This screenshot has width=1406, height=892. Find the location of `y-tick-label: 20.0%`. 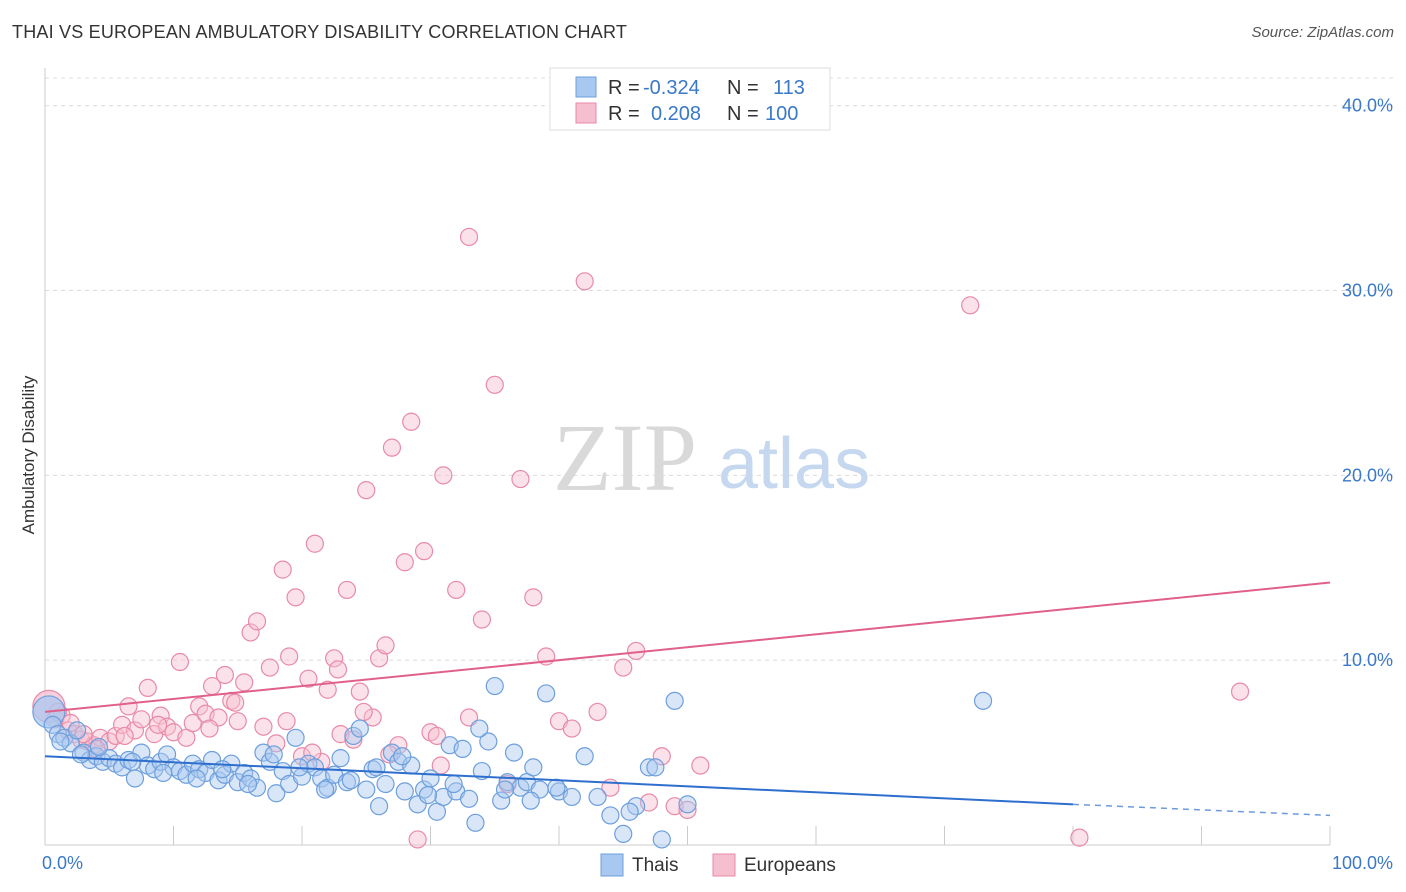

y-tick-label: 20.0% is located at coordinates (1367, 475).